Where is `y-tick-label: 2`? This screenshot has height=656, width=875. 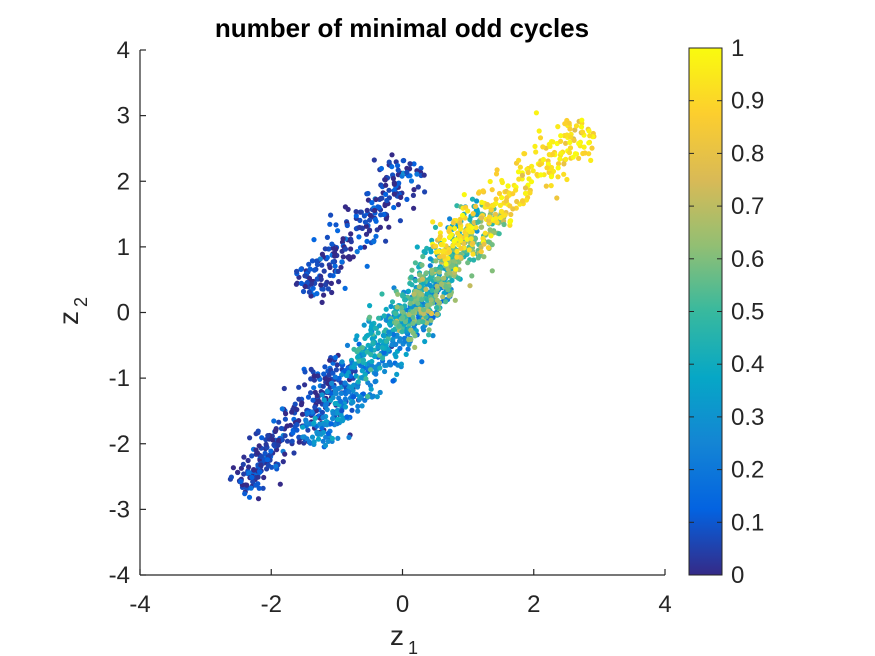 y-tick-label: 2 is located at coordinates (123, 181).